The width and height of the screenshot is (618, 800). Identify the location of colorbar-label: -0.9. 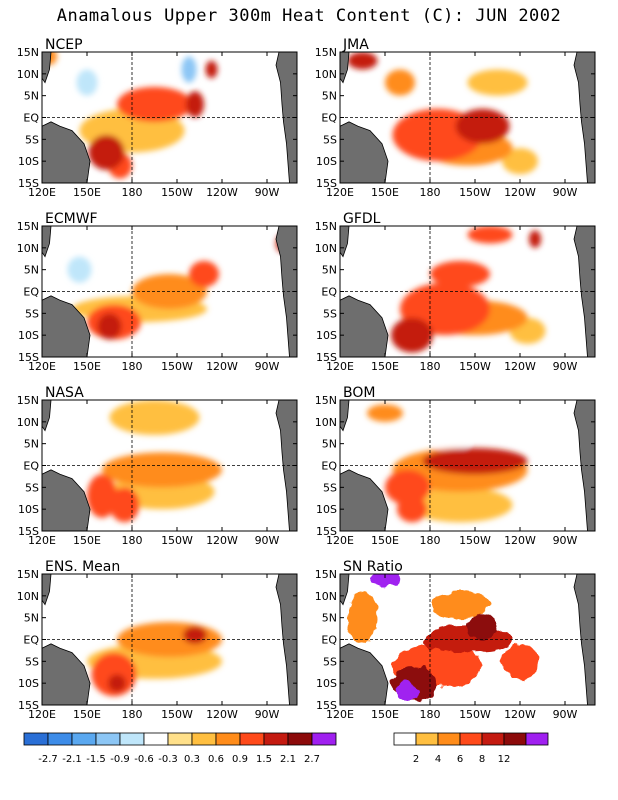
(120, 759).